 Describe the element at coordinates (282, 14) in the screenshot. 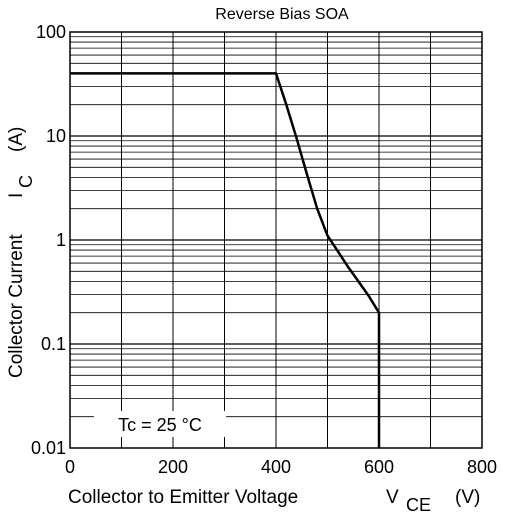

I see `chart-title: Reverse Bias SOA` at that location.